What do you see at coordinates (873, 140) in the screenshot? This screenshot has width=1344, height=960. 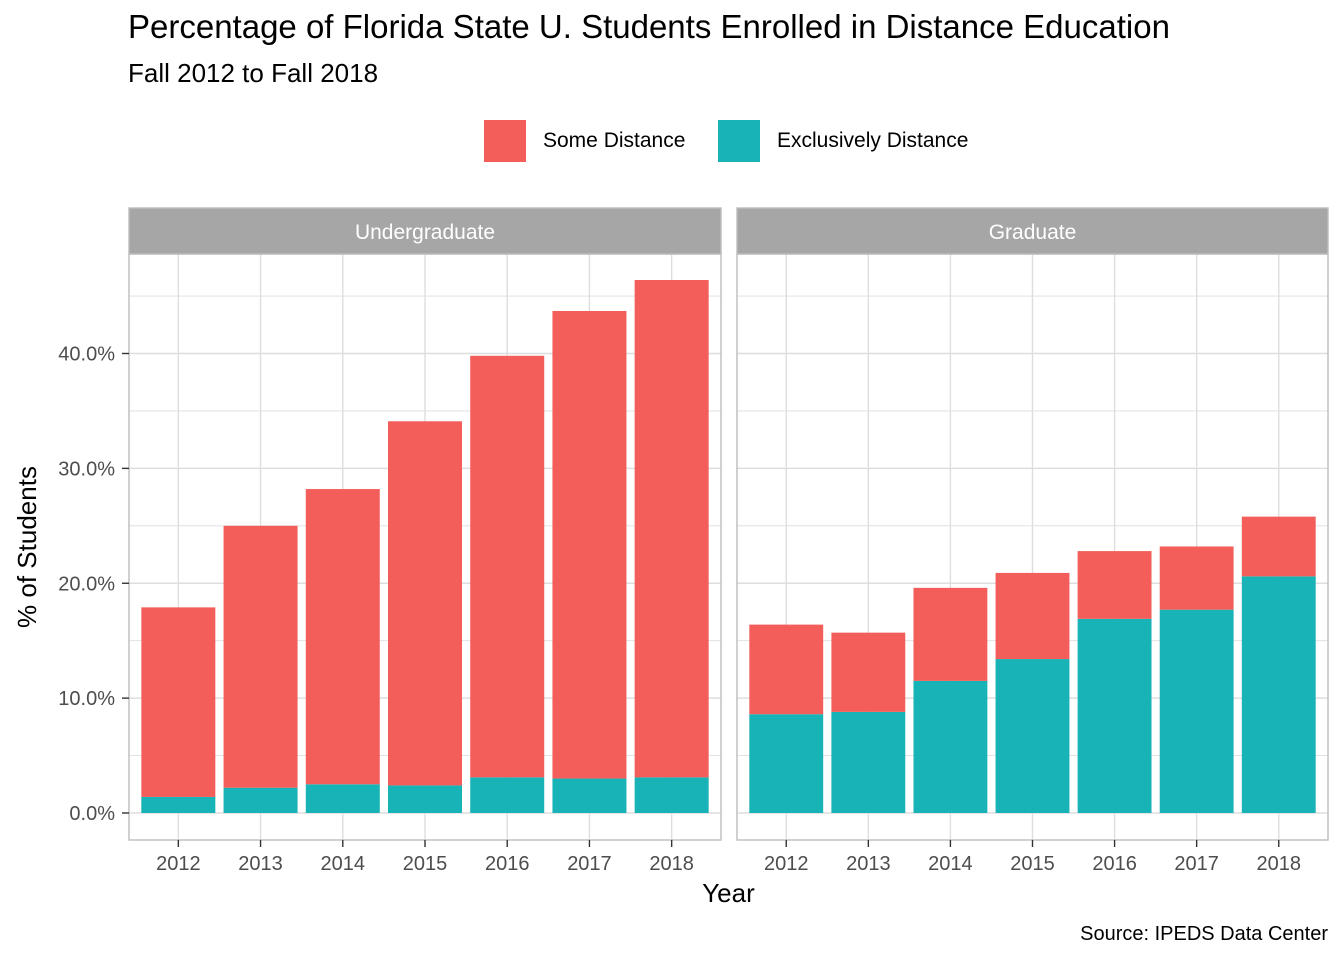 I see `legend-label-exclusively-distance: Exclusively Distance` at bounding box center [873, 140].